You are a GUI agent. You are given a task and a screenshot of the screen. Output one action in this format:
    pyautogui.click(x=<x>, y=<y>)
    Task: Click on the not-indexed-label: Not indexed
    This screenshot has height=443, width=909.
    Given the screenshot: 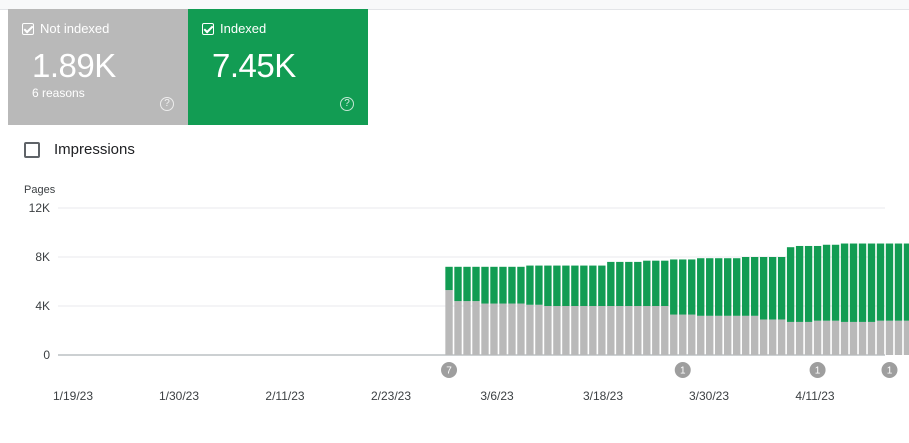 What is the action you would take?
    pyautogui.click(x=75, y=28)
    